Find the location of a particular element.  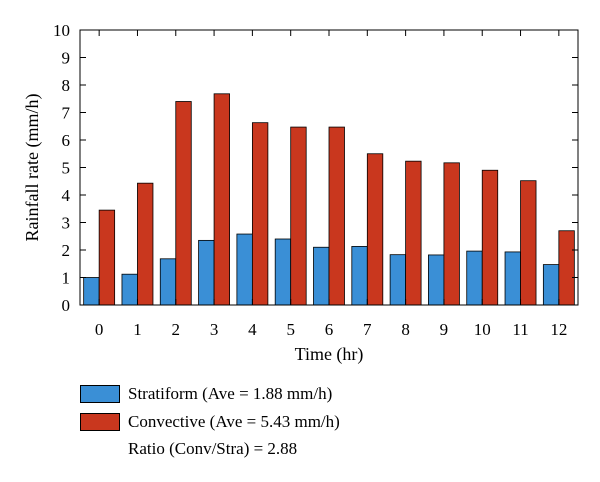

x-tick-label-3: 3 is located at coordinates (214, 329).